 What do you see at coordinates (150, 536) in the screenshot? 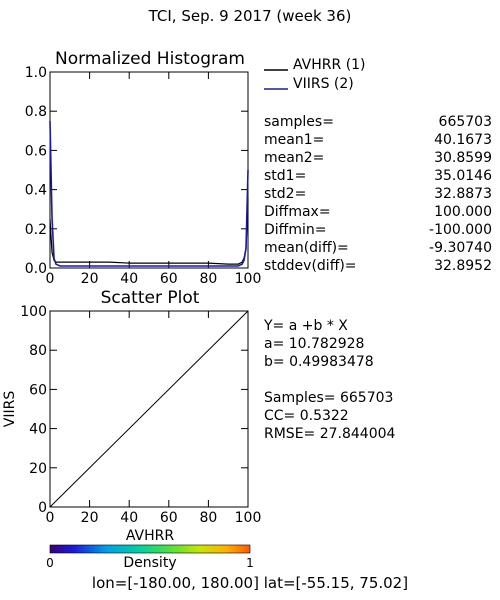
I see `scatter-x-label: AVHRR` at bounding box center [150, 536].